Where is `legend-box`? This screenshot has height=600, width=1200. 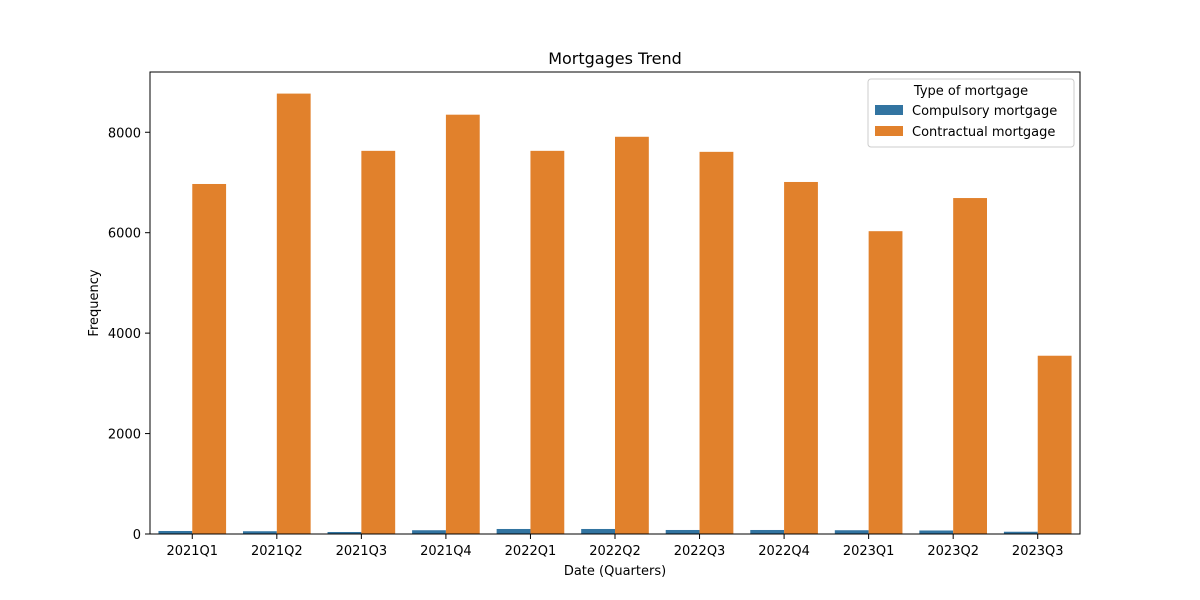
legend-box is located at coordinates (971, 113).